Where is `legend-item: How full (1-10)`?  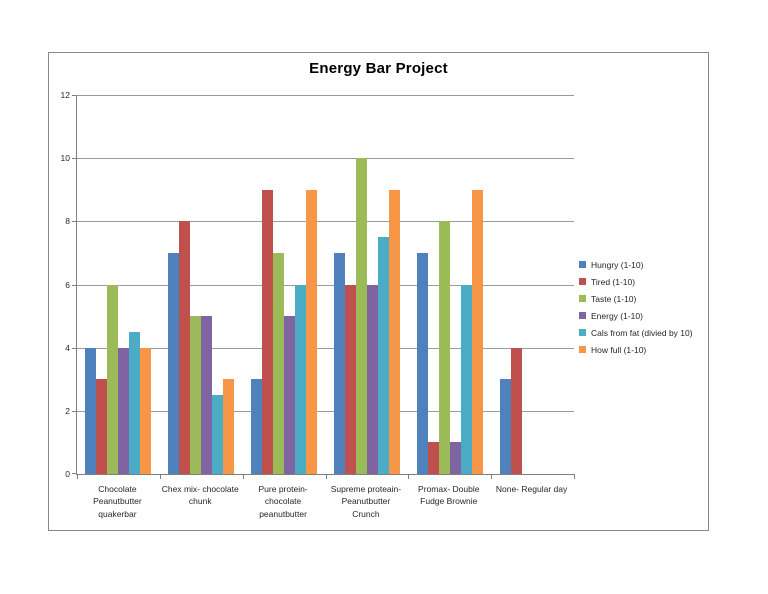
legend-item: How full (1-10) is located at coordinates (636, 349).